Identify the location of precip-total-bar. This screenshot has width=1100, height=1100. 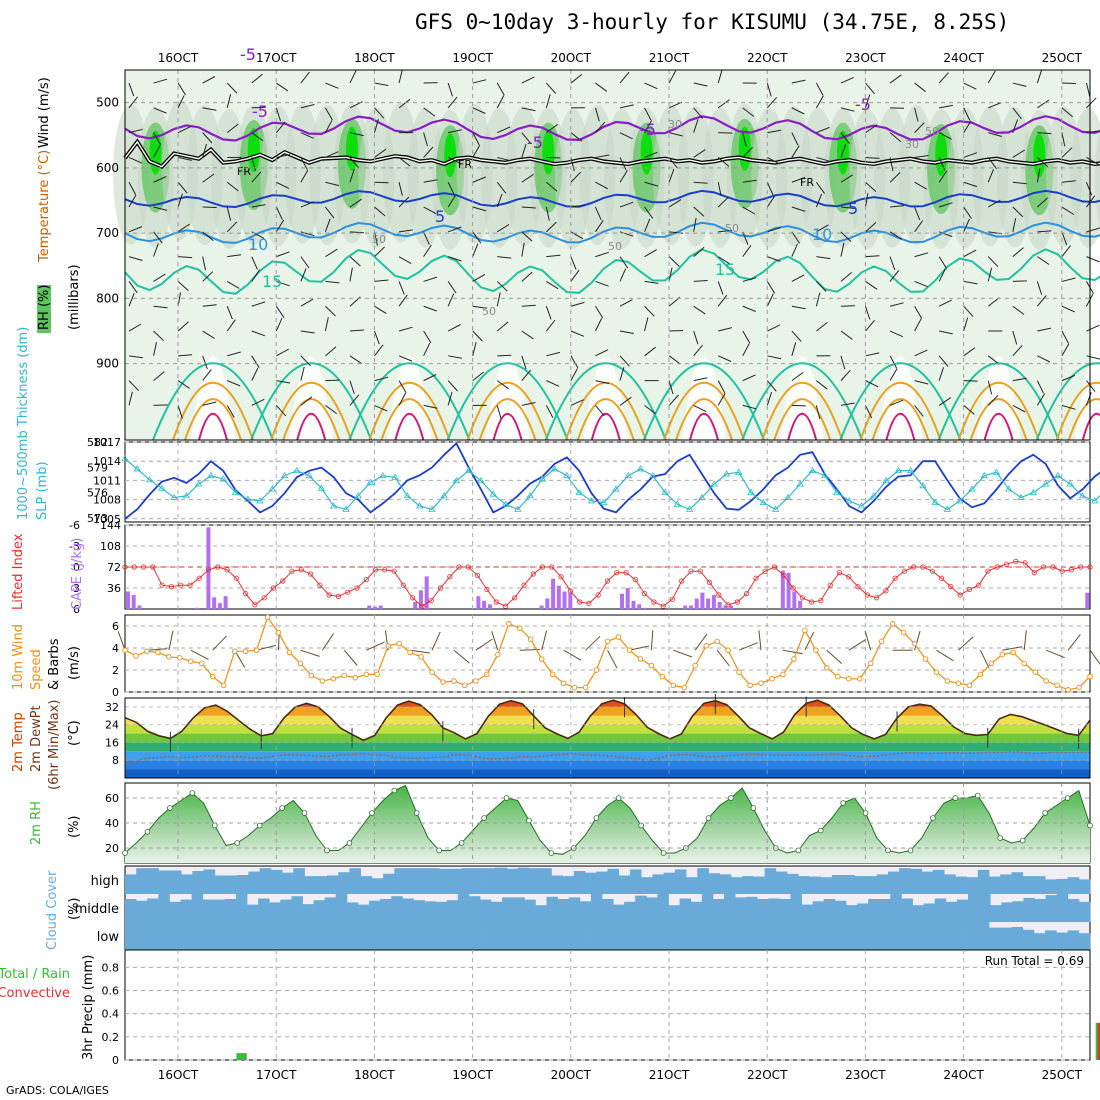
(241, 1056).